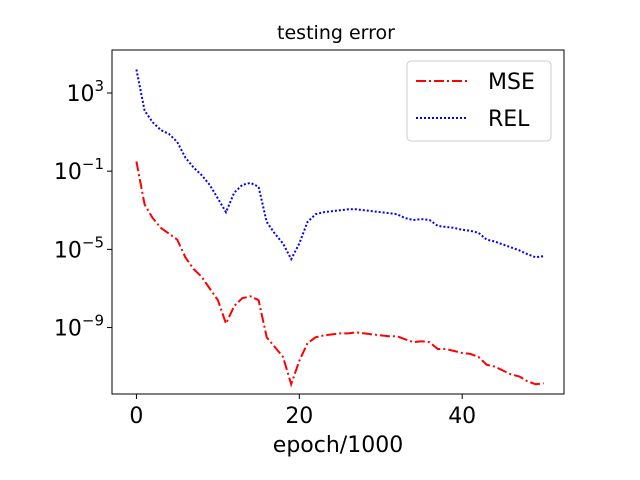  I want to click on y-tick-label: 10³, so click(85, 92).